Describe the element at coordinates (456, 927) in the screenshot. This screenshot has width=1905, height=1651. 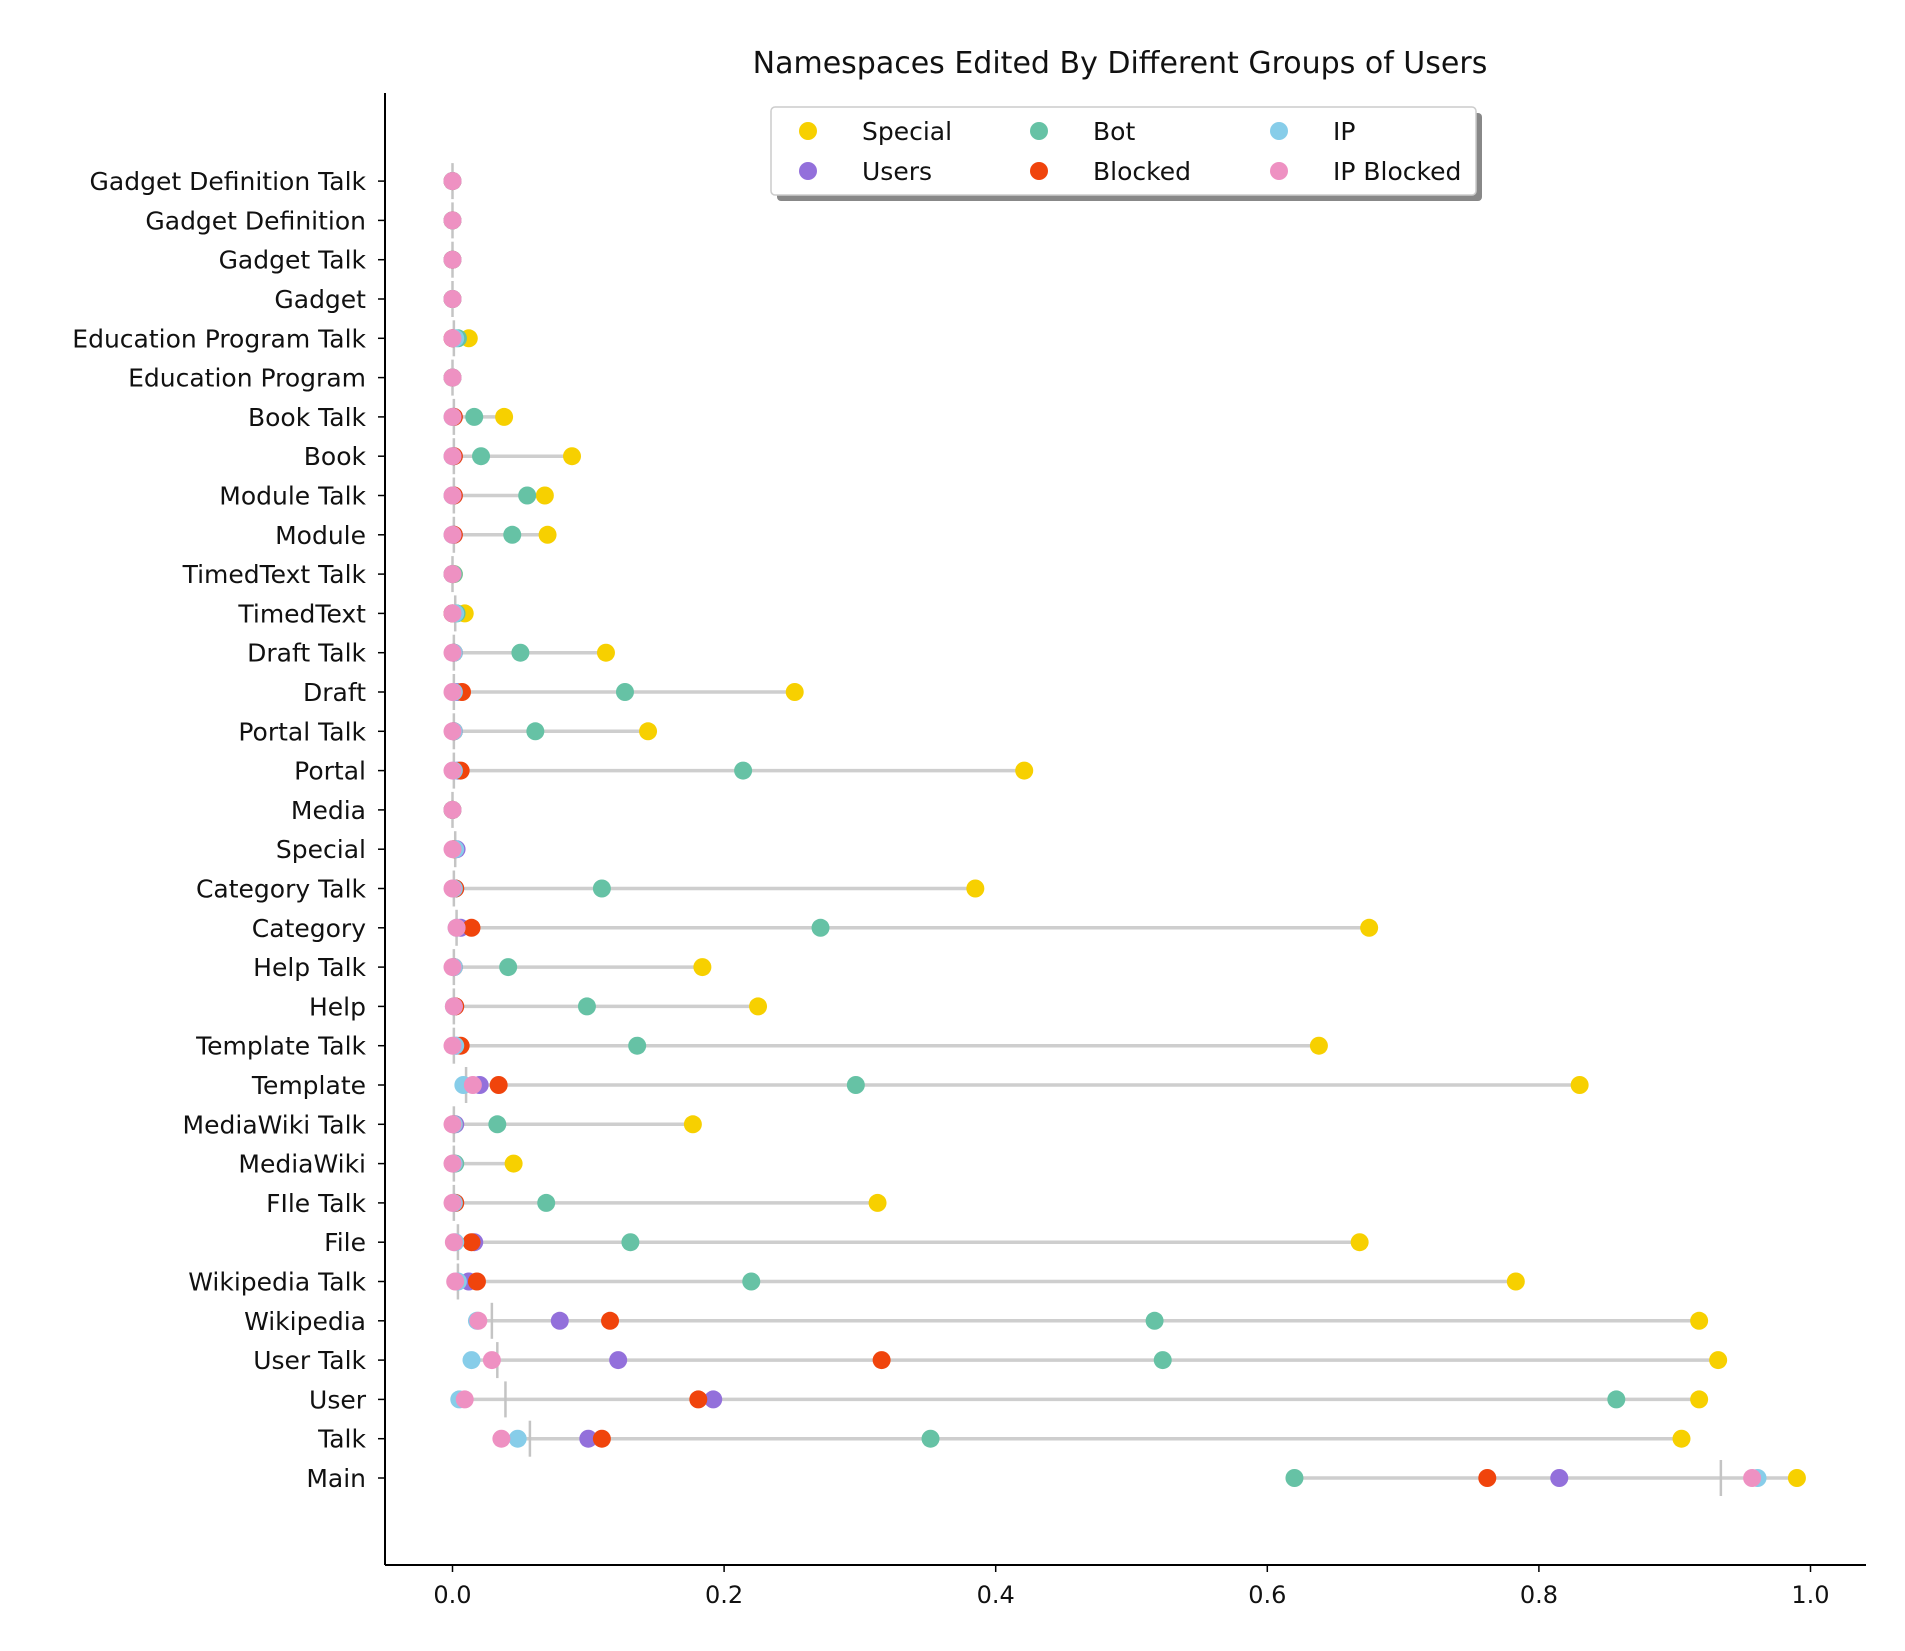
I see `point-ip-blocked-category` at that location.